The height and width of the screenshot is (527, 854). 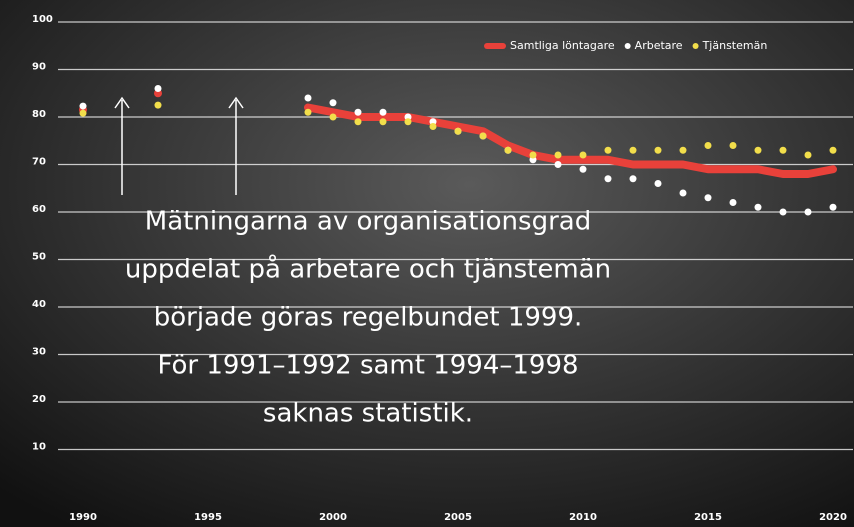 What do you see at coordinates (83, 517) in the screenshot?
I see `x-tick-label: 1990` at bounding box center [83, 517].